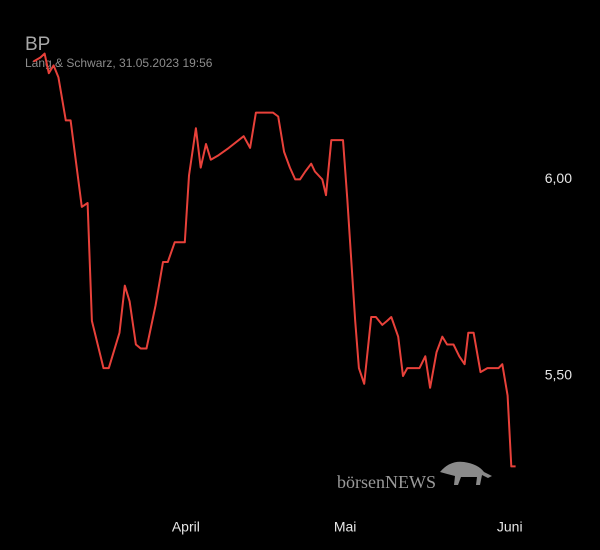 Image resolution: width=600 pixels, height=550 pixels. I want to click on y-tick-label: 6,00, so click(558, 178).